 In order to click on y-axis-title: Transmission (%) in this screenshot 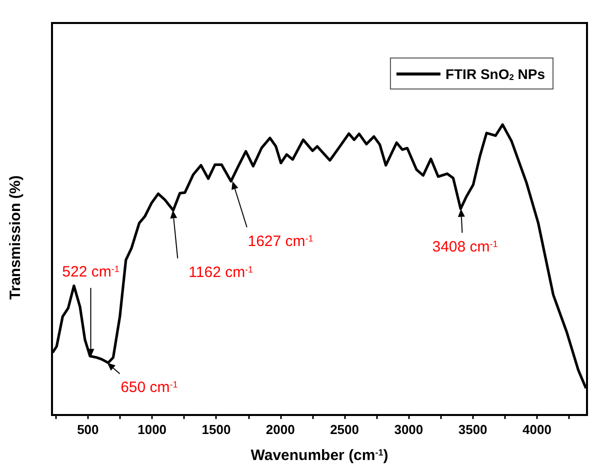, I will do `click(15, 237)`.